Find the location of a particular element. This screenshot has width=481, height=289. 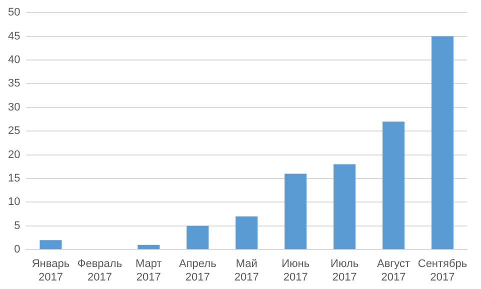

y-tick-label: 40 is located at coordinates (14, 60).